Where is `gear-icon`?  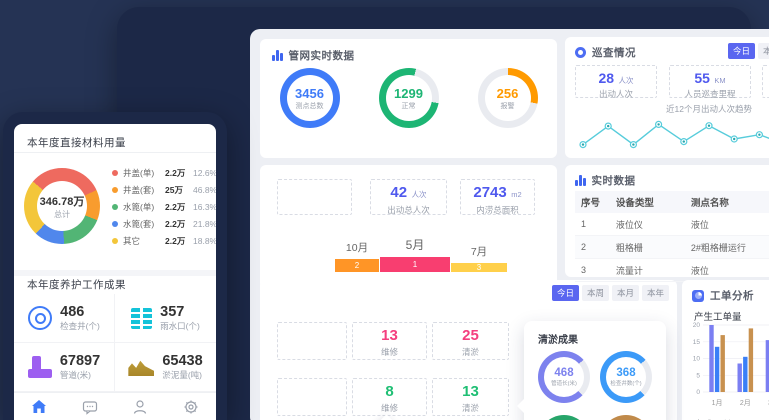 gear-icon is located at coordinates (191, 406).